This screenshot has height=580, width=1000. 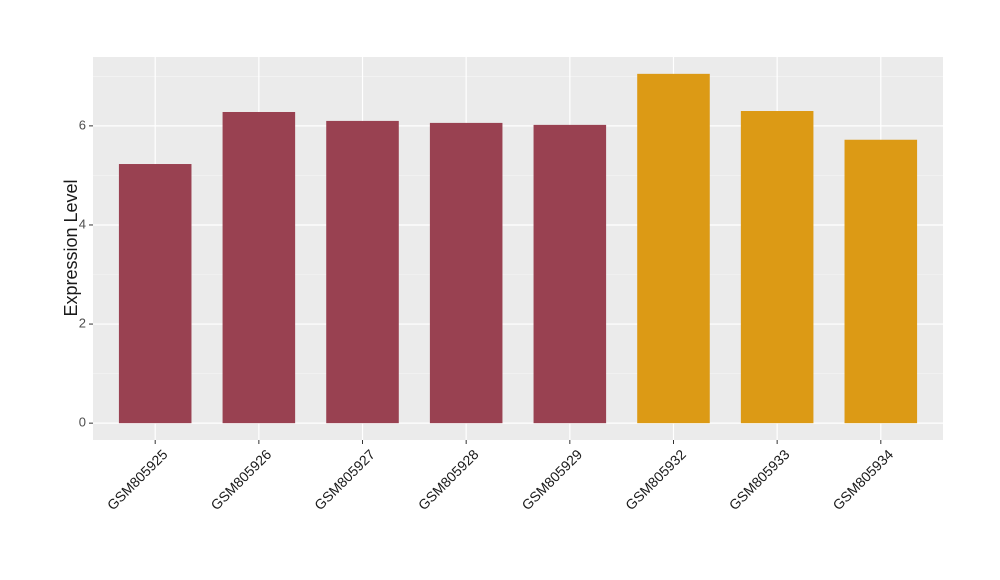 I want to click on y-tick-label: 0, so click(x=82, y=422).